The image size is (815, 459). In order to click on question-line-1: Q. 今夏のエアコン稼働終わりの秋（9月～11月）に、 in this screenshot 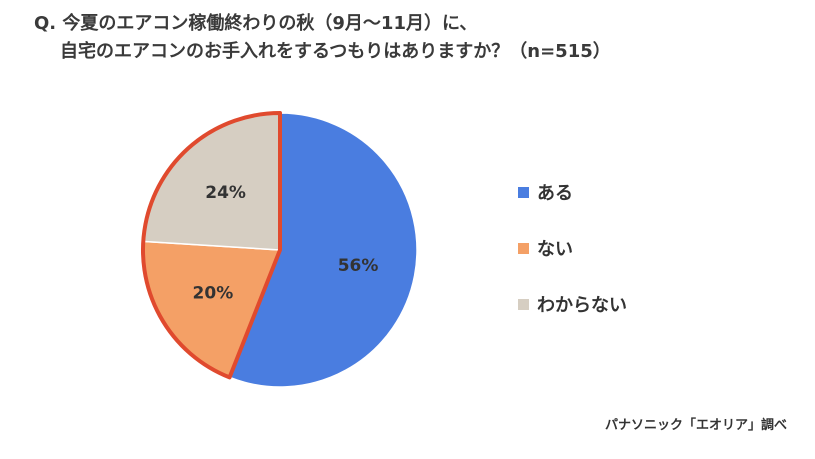, I will do `click(256, 23)`.